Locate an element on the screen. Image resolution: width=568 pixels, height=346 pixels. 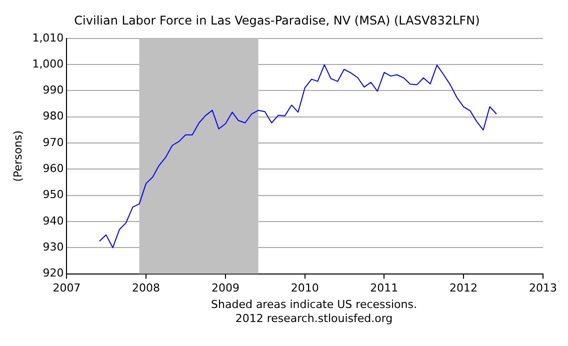
y-tick-label: 1,010 is located at coordinates (48, 37).